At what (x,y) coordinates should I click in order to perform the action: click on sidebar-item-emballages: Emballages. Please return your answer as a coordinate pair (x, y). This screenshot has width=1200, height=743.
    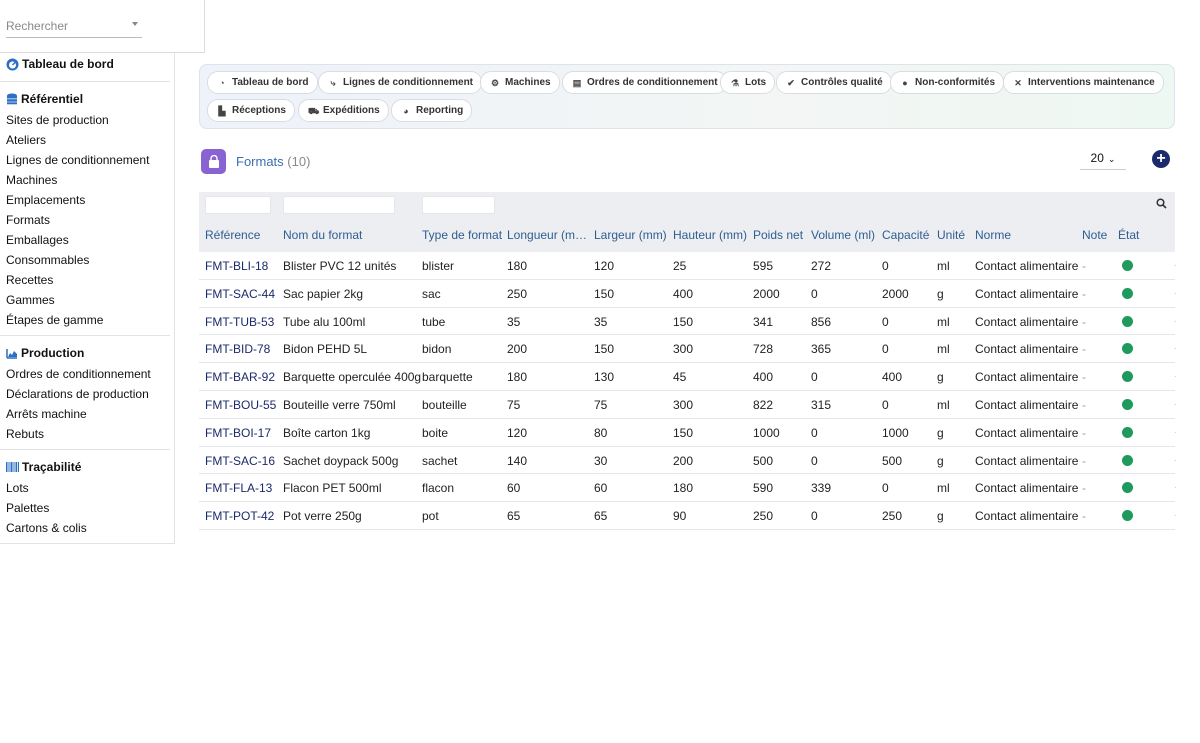
    Looking at the image, I should click on (37, 240).